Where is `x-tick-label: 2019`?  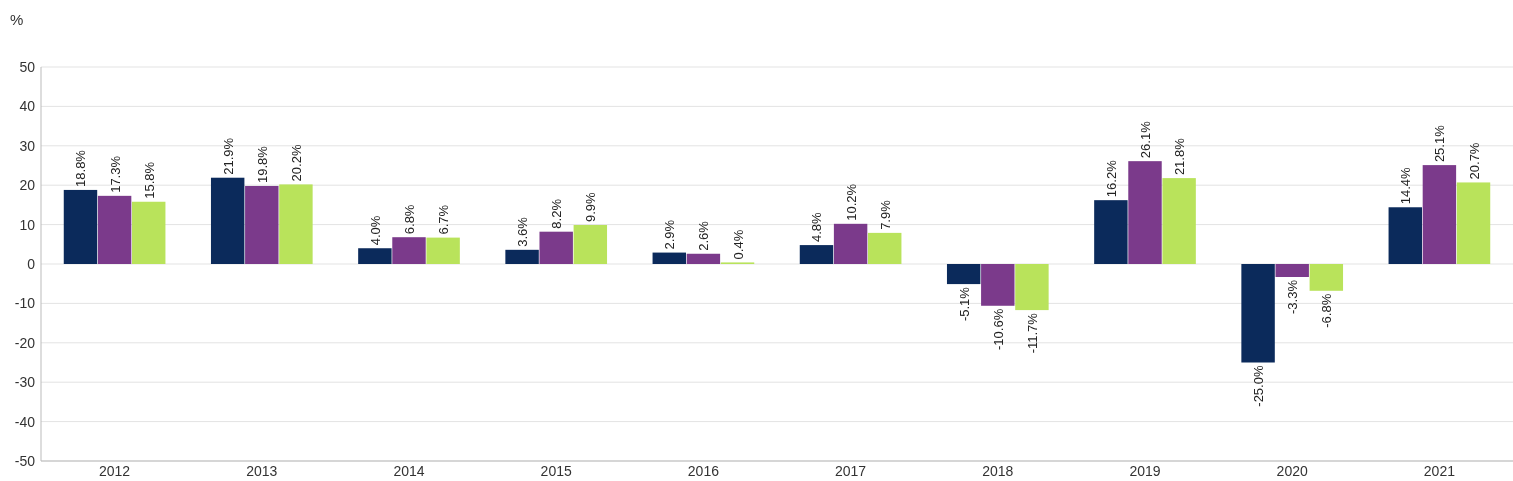
x-tick-label: 2019 is located at coordinates (1145, 471).